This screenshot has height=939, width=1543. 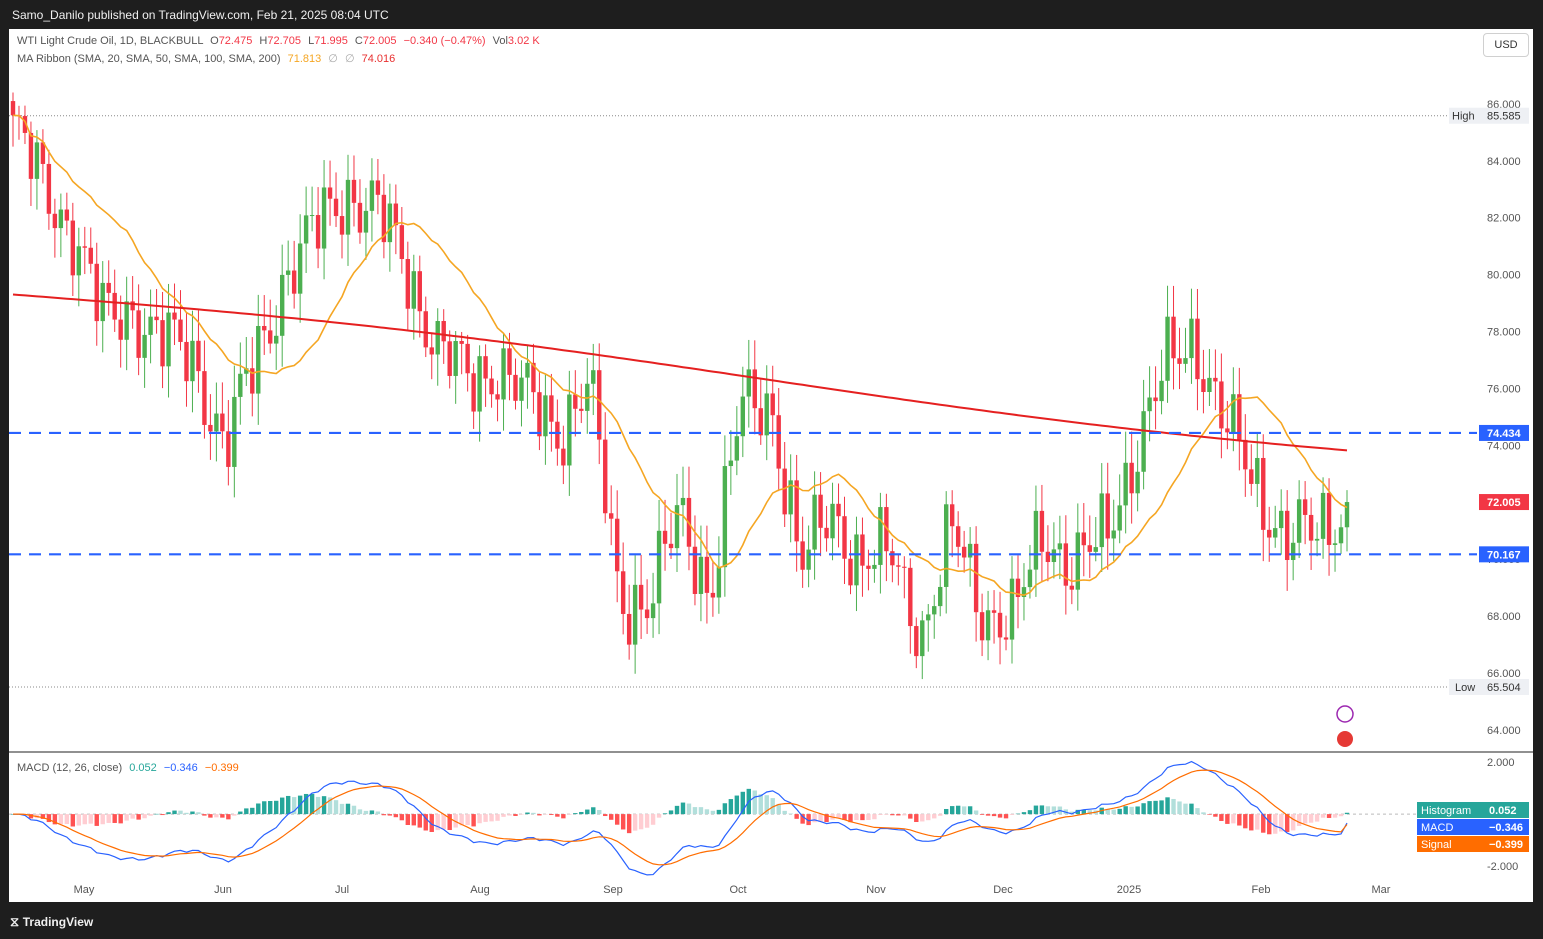 I want to click on signal-line, so click(x=680, y=817).